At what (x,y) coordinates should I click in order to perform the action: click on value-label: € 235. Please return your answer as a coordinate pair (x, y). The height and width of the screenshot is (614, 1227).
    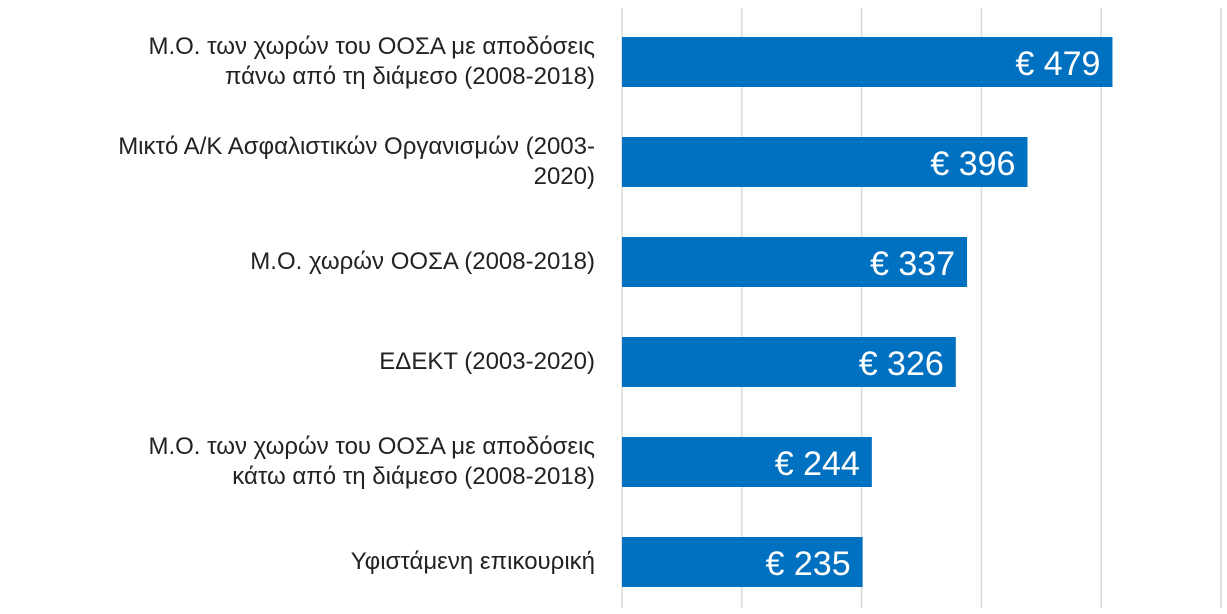
    Looking at the image, I should click on (808, 564).